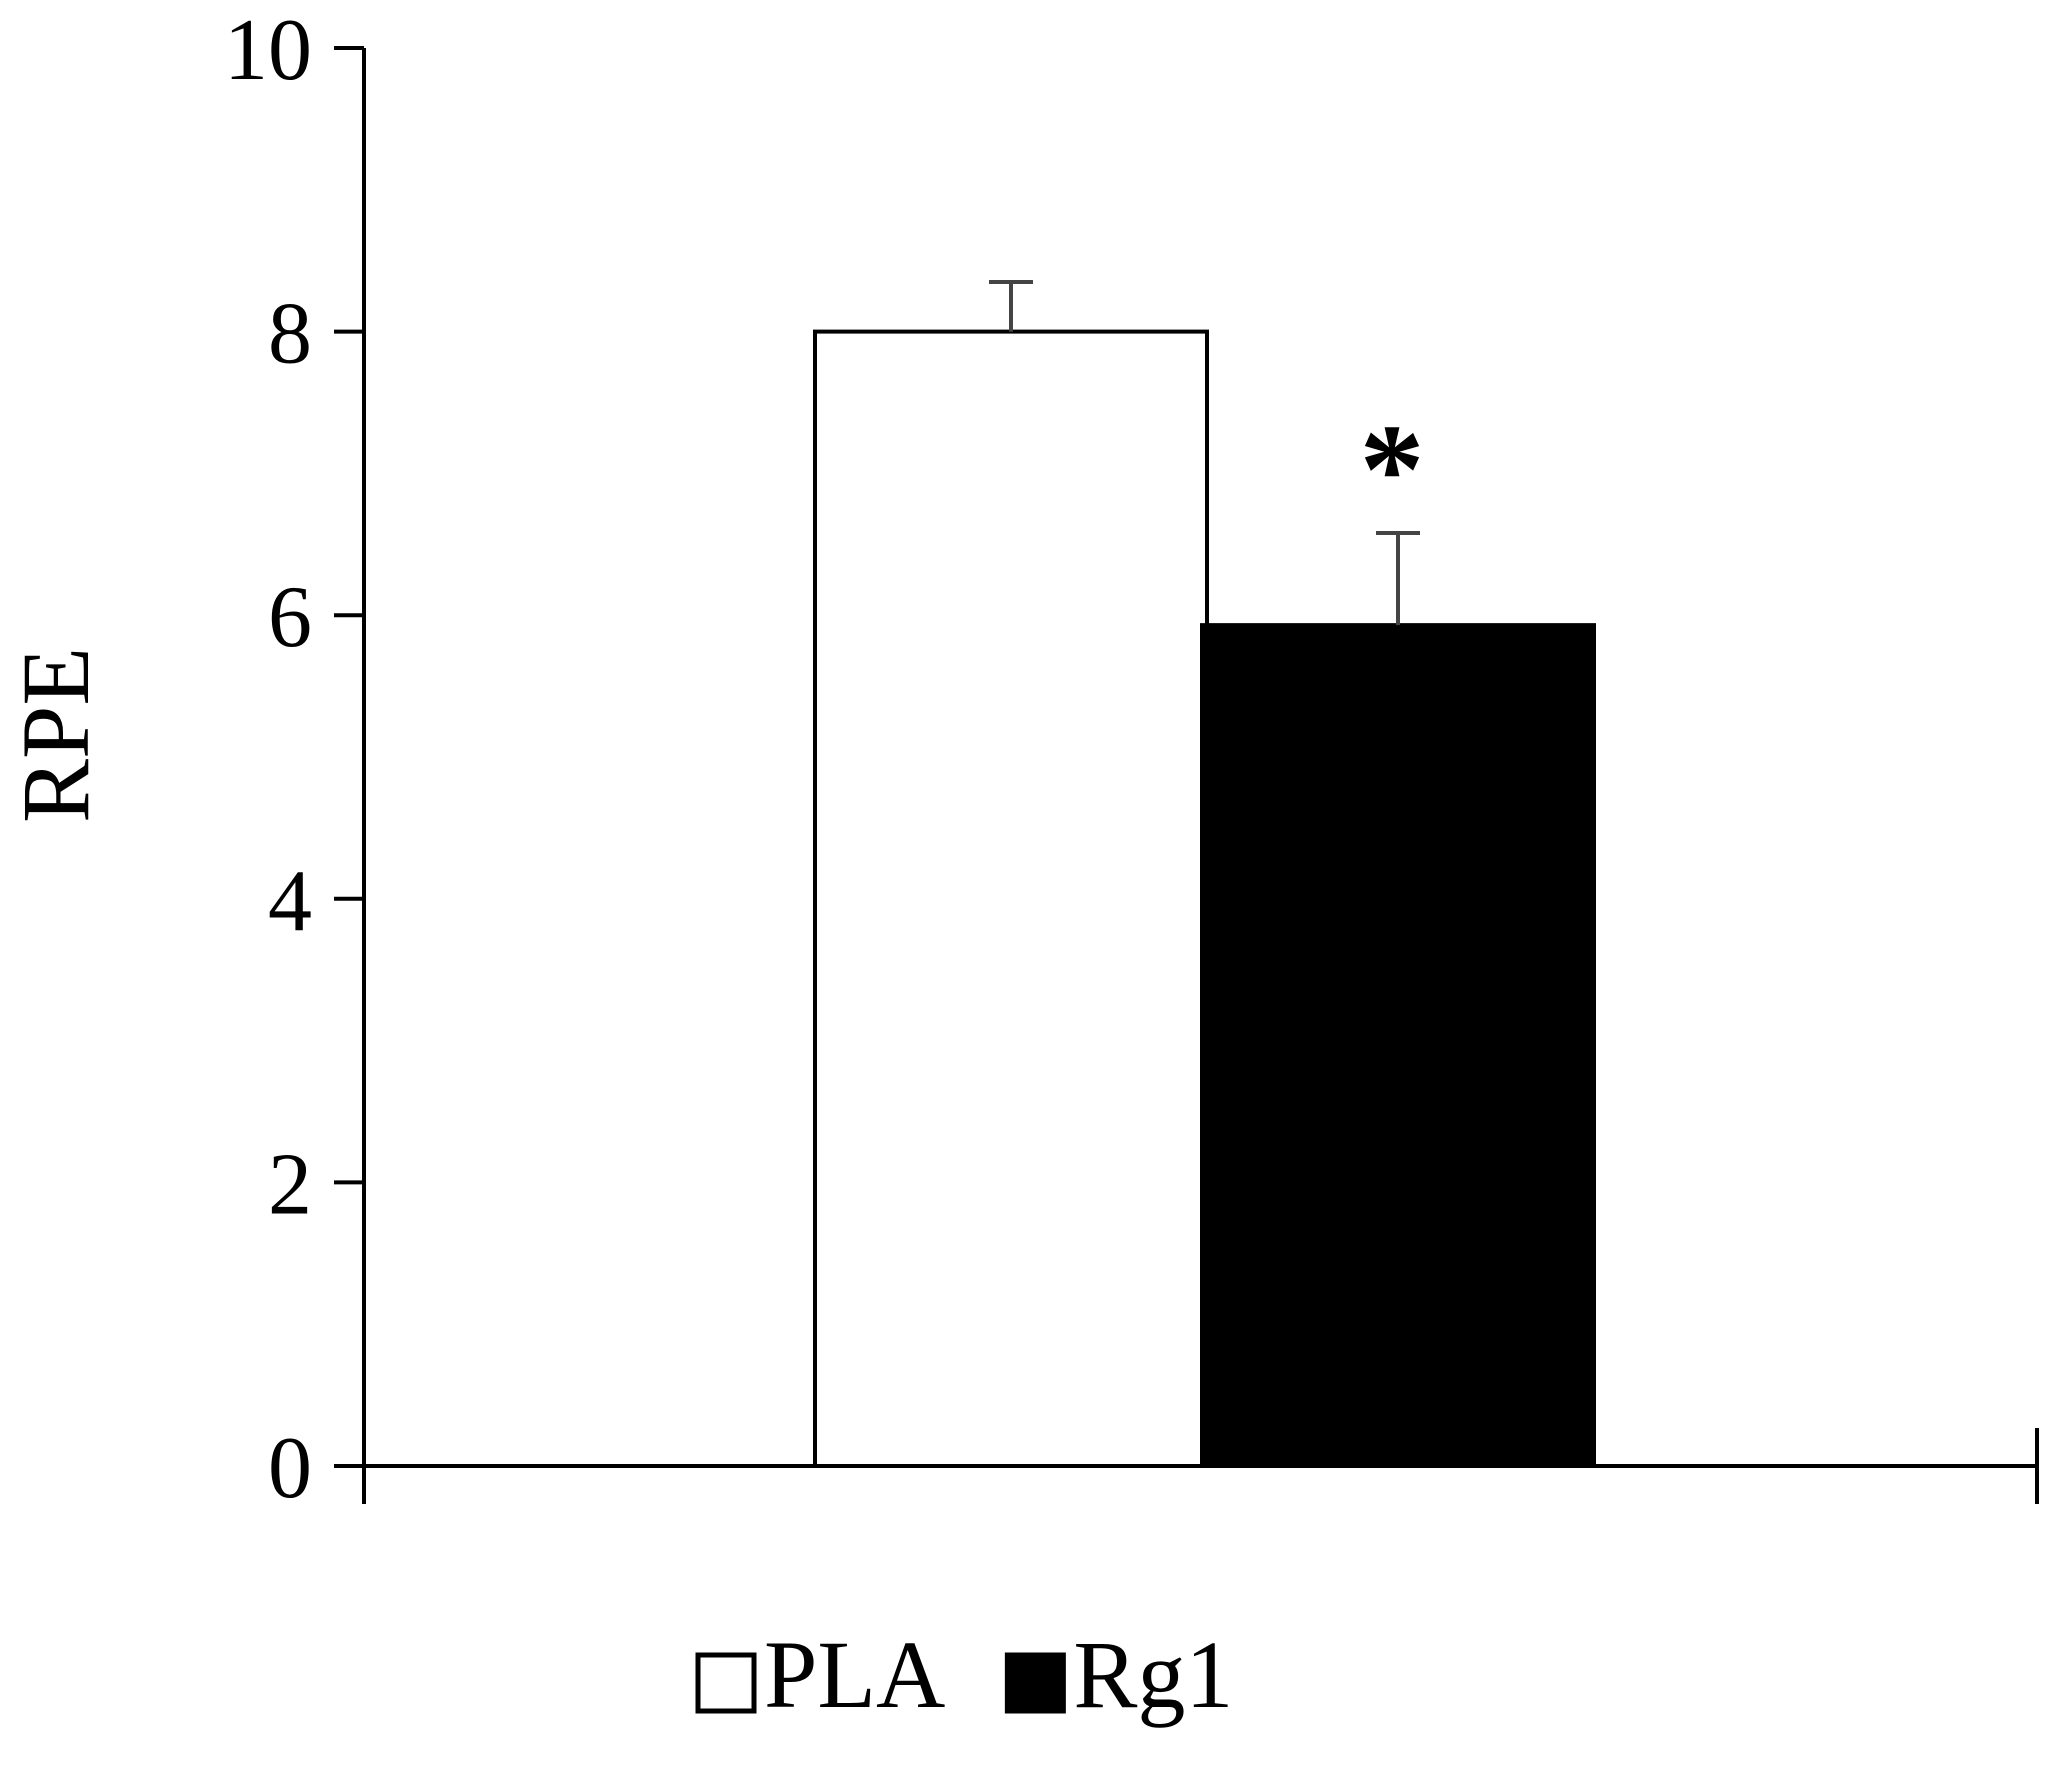  Describe the element at coordinates (290, 1184) in the screenshot. I see `y-tick-label: 2` at that location.